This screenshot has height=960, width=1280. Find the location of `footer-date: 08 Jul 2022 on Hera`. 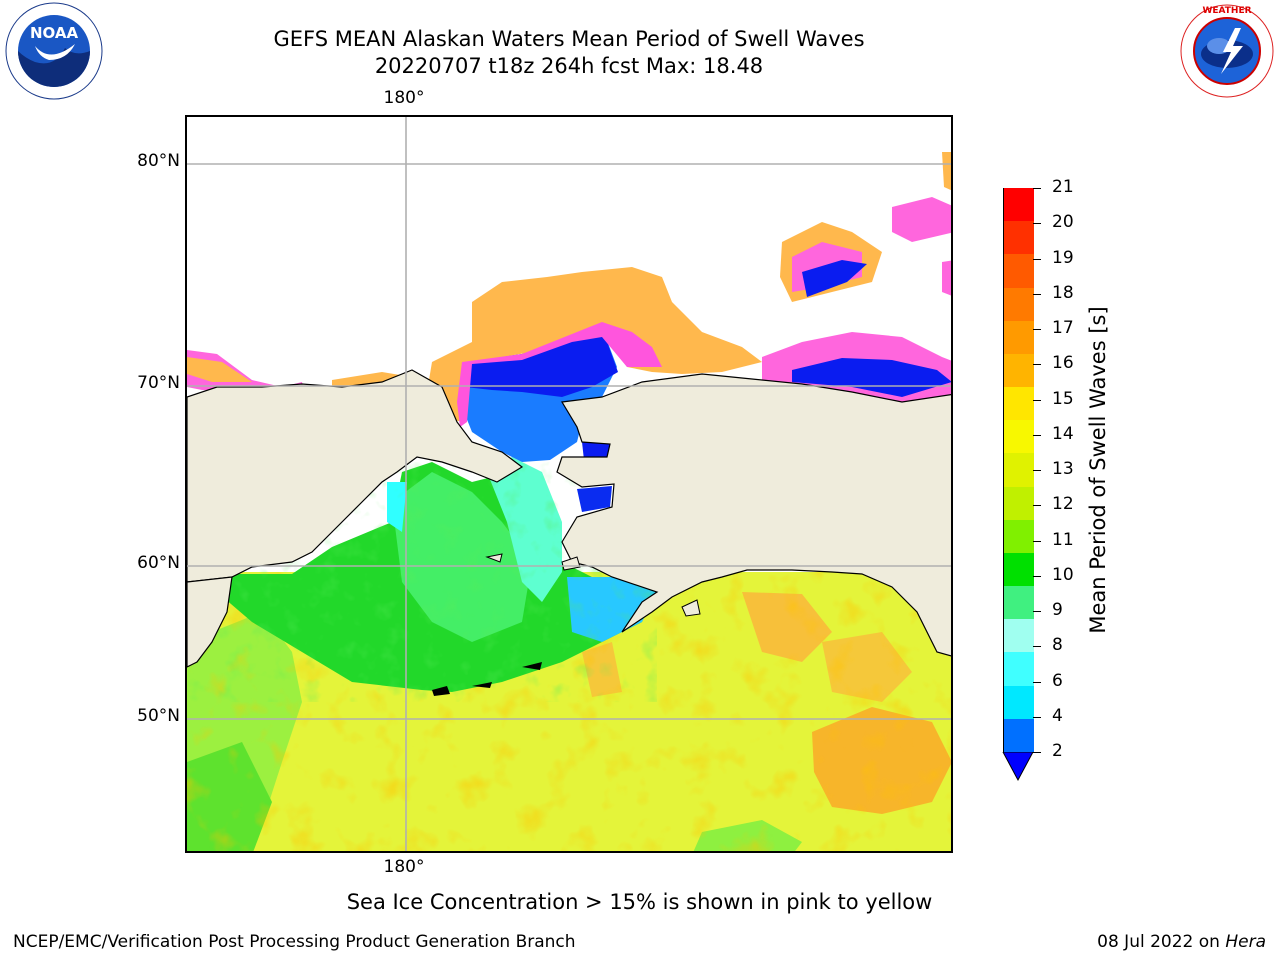

footer-date: 08 Jul 2022 on Hera is located at coordinates (1181, 942).